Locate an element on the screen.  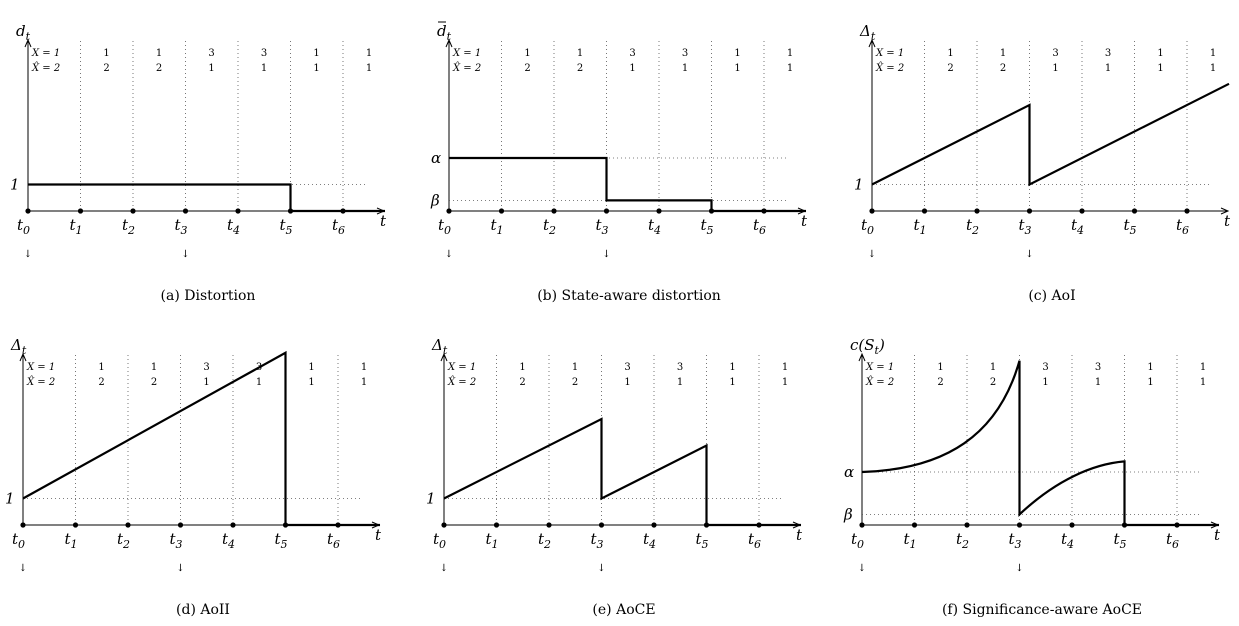
state-row-label-x: X = 1 is located at coordinates (879, 367).